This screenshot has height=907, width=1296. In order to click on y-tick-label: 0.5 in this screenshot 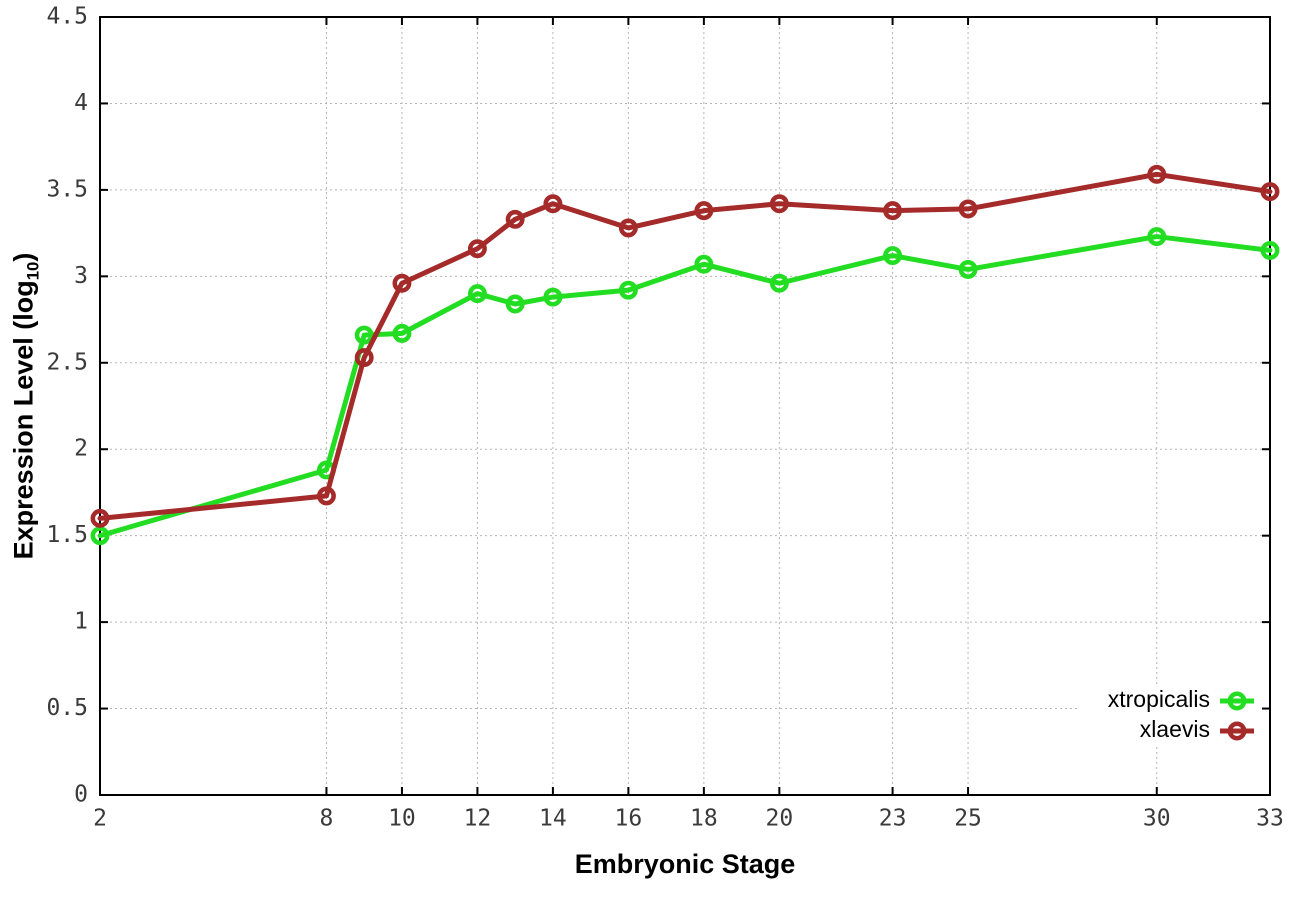, I will do `click(67, 708)`.